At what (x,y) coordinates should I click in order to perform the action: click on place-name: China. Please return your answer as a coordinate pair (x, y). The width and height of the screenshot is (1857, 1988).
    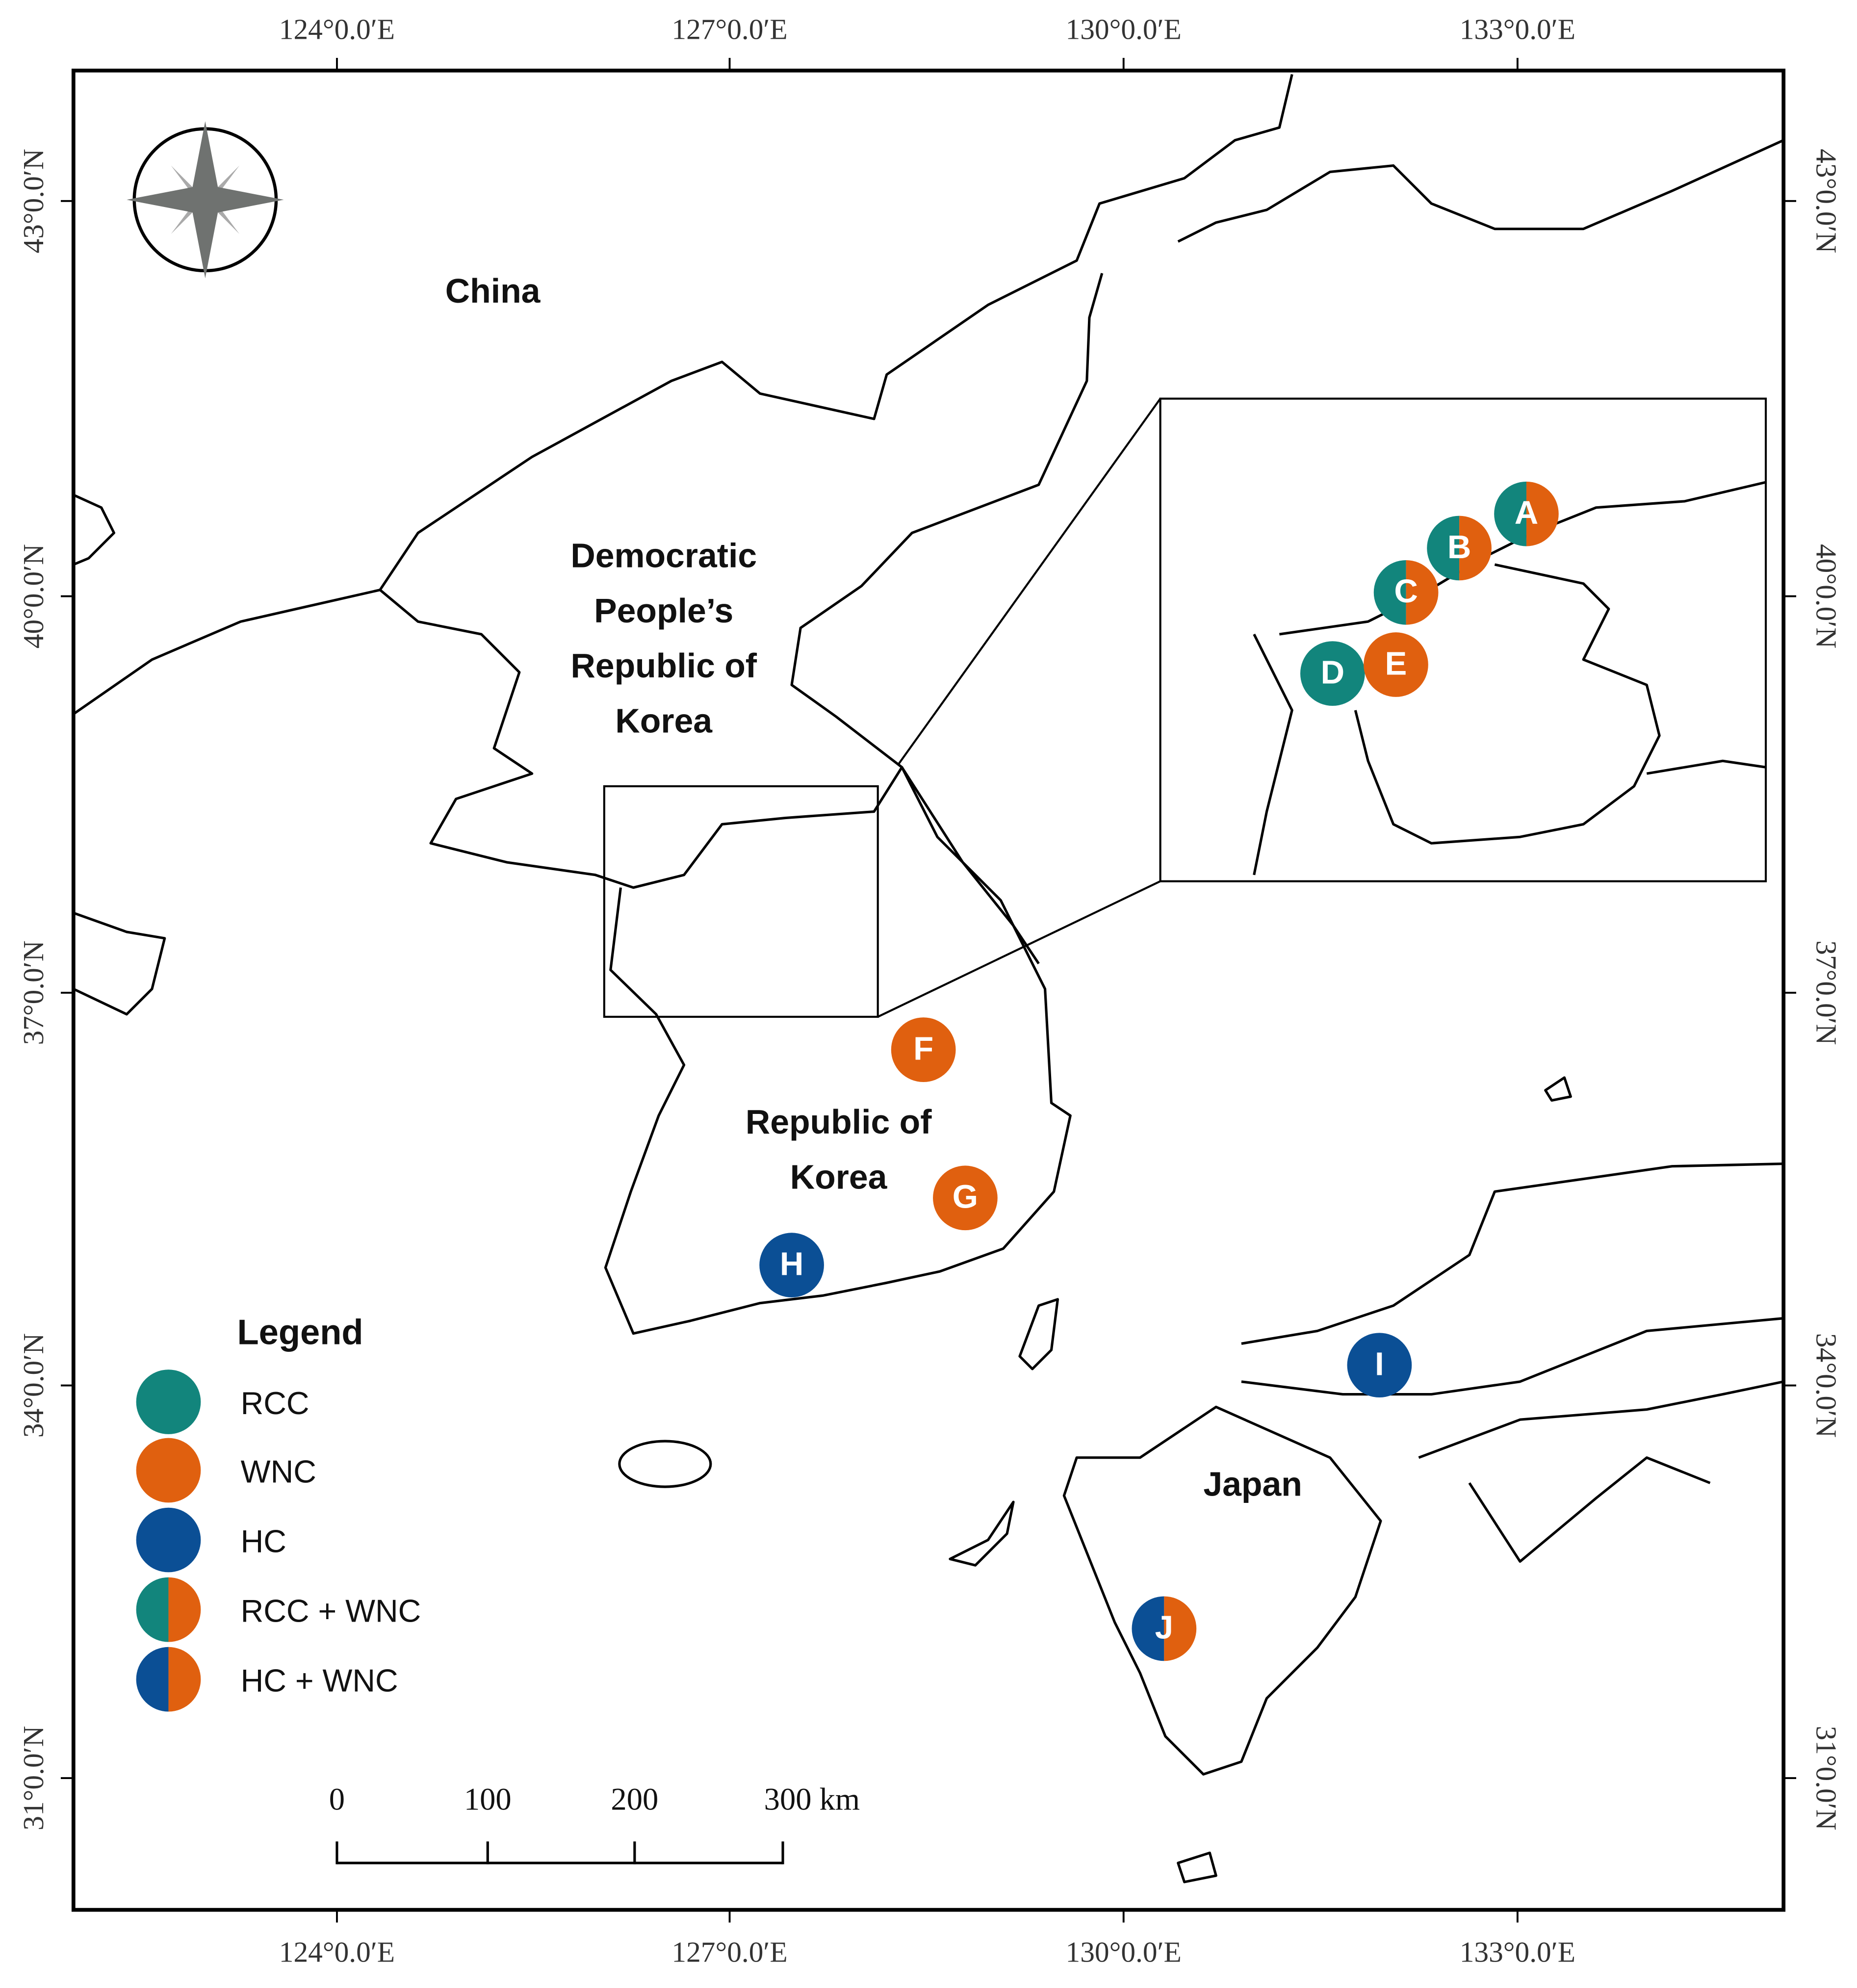
    Looking at the image, I should click on (493, 291).